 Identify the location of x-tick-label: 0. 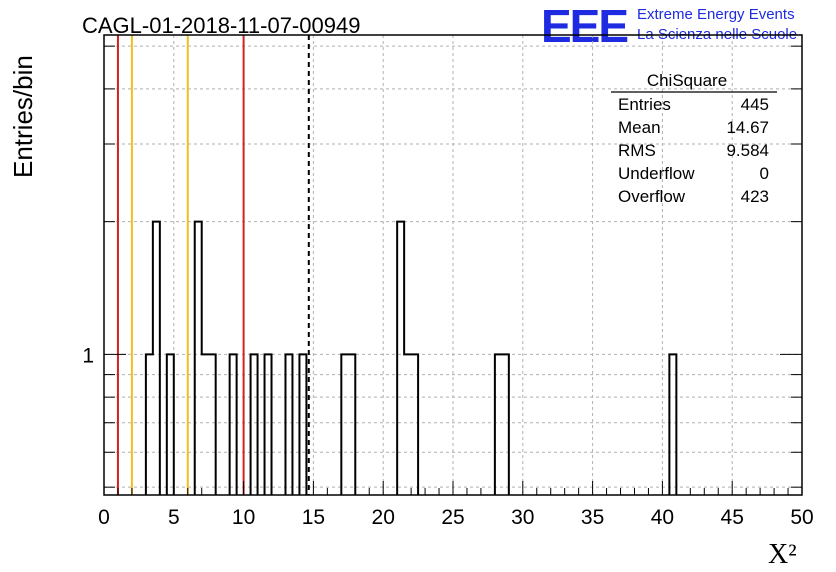
(104, 517).